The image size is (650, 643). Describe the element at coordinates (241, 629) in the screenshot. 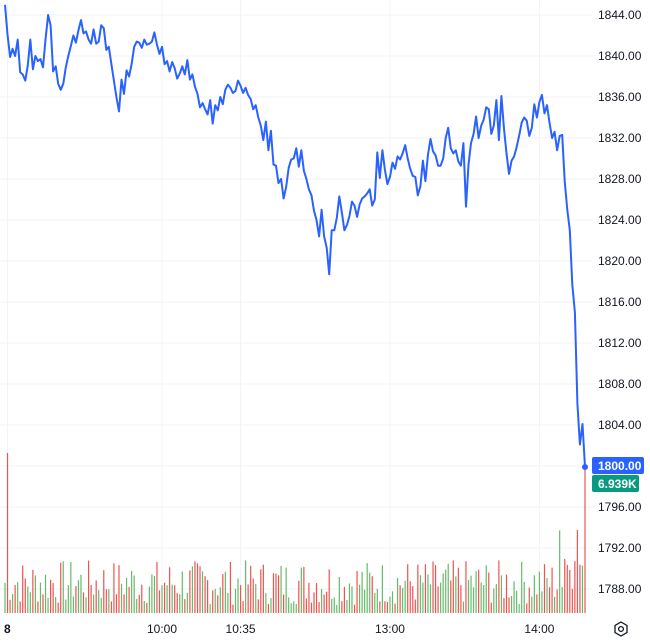

I see `x-tick-label: 10:35` at that location.